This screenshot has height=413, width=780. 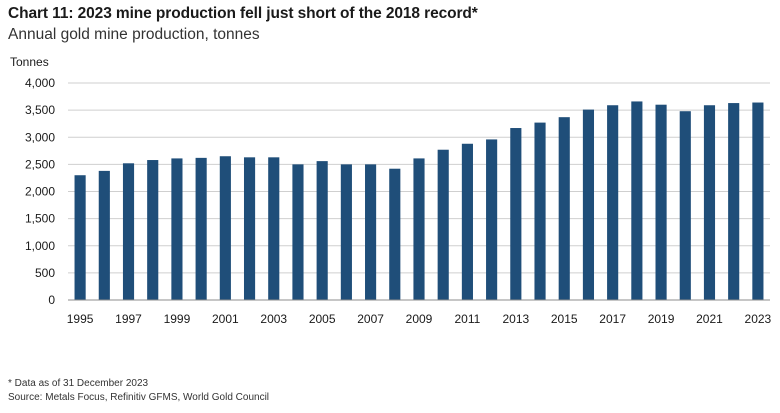 I want to click on bar-2012, so click(x=492, y=219).